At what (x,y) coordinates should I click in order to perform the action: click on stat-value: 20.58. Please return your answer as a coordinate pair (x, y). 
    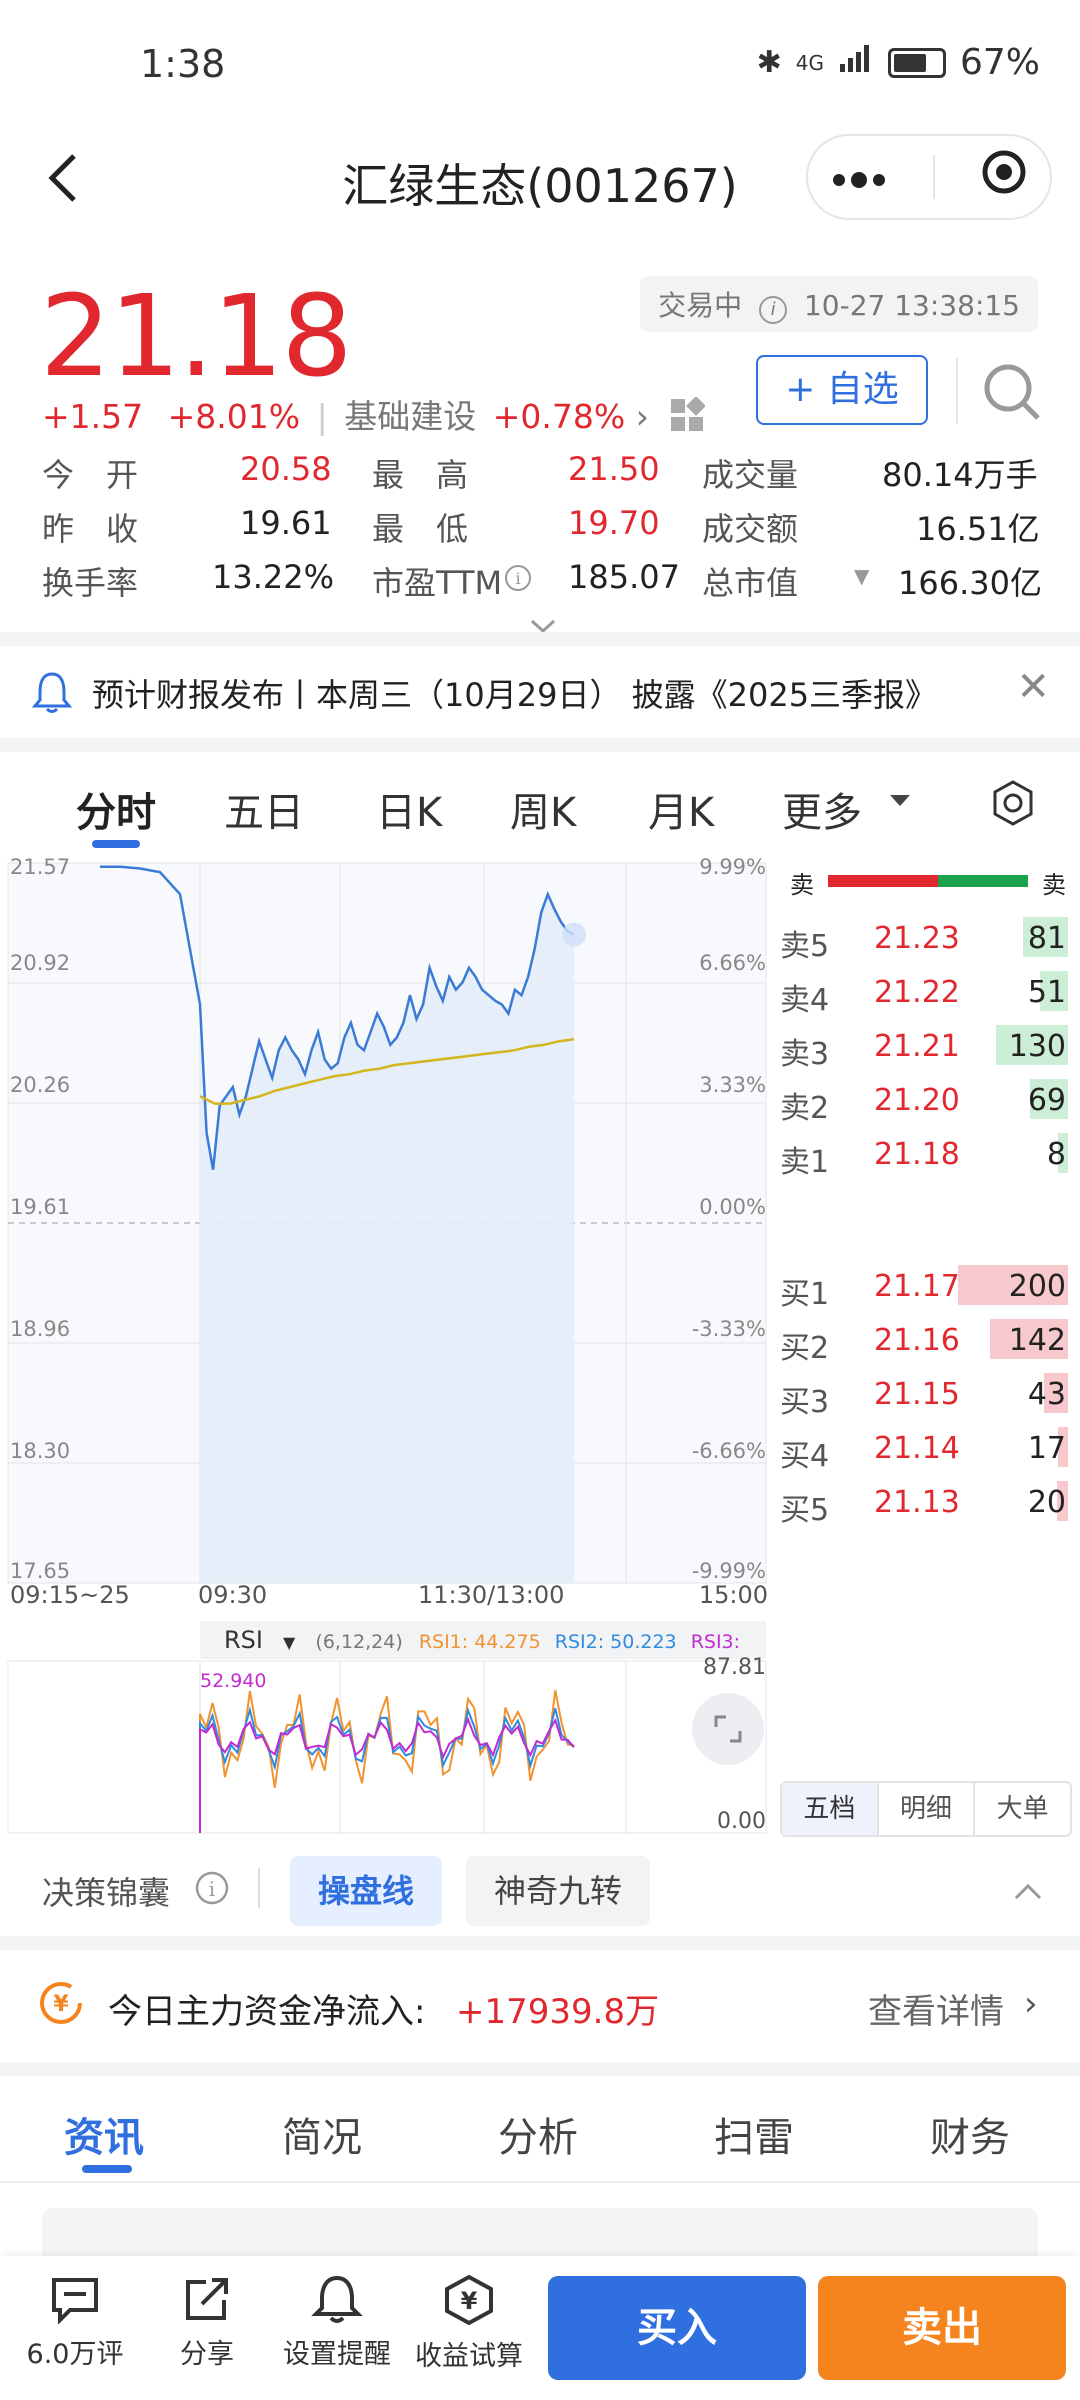
    Looking at the image, I should click on (286, 469).